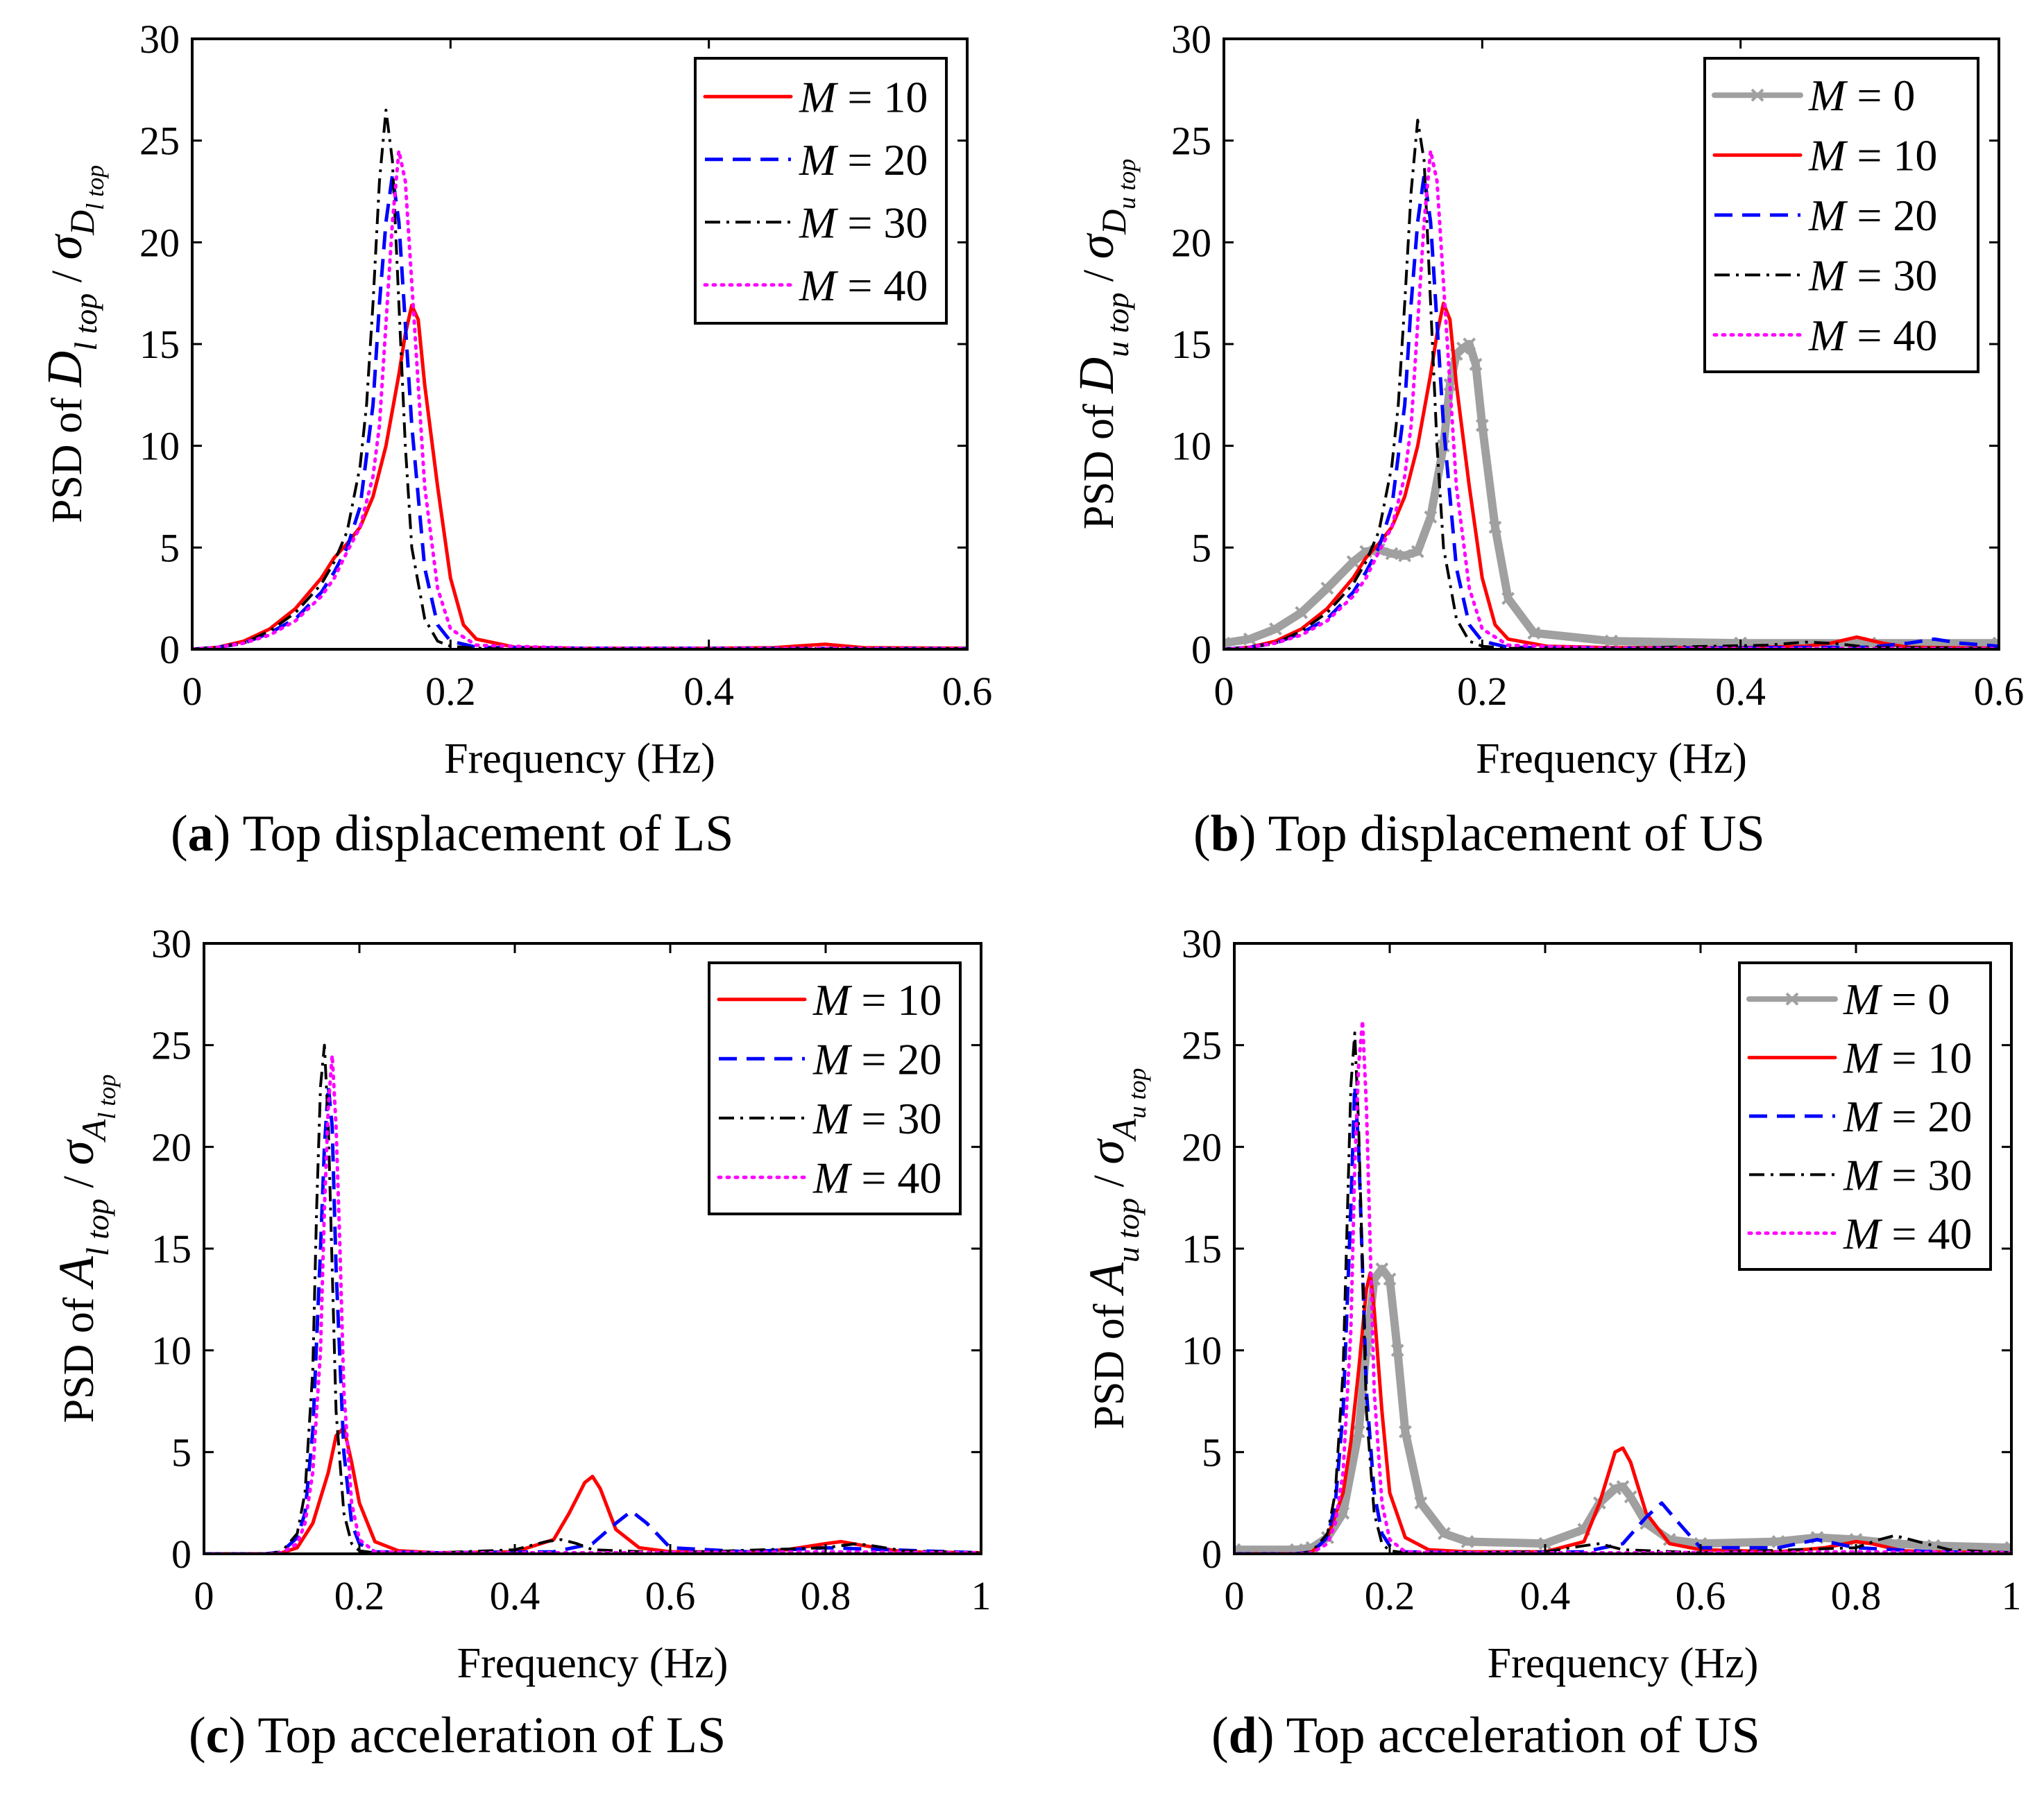 This screenshot has width=2044, height=1798. I want to click on caption-c: (c) Top acceleration of LS, so click(457, 1735).